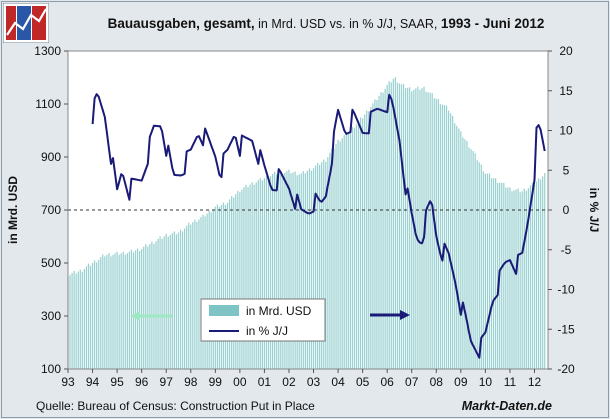  Describe the element at coordinates (265, 382) in the screenshot. I see `x-tick-label: 01` at that location.